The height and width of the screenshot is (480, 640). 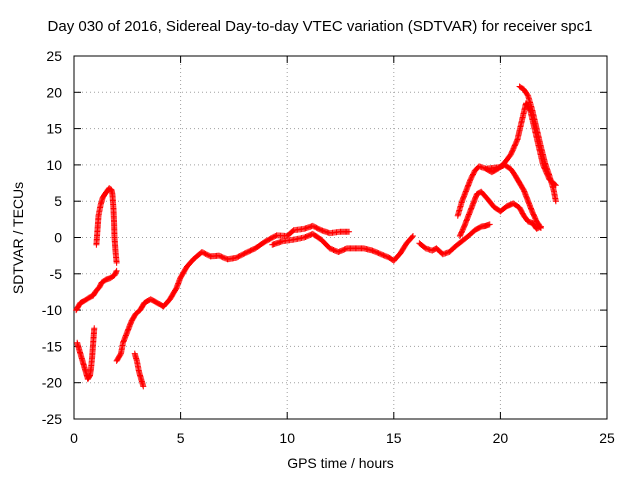 What do you see at coordinates (18, 238) in the screenshot?
I see `y-axis-label: SDTVAR / TECUs` at bounding box center [18, 238].